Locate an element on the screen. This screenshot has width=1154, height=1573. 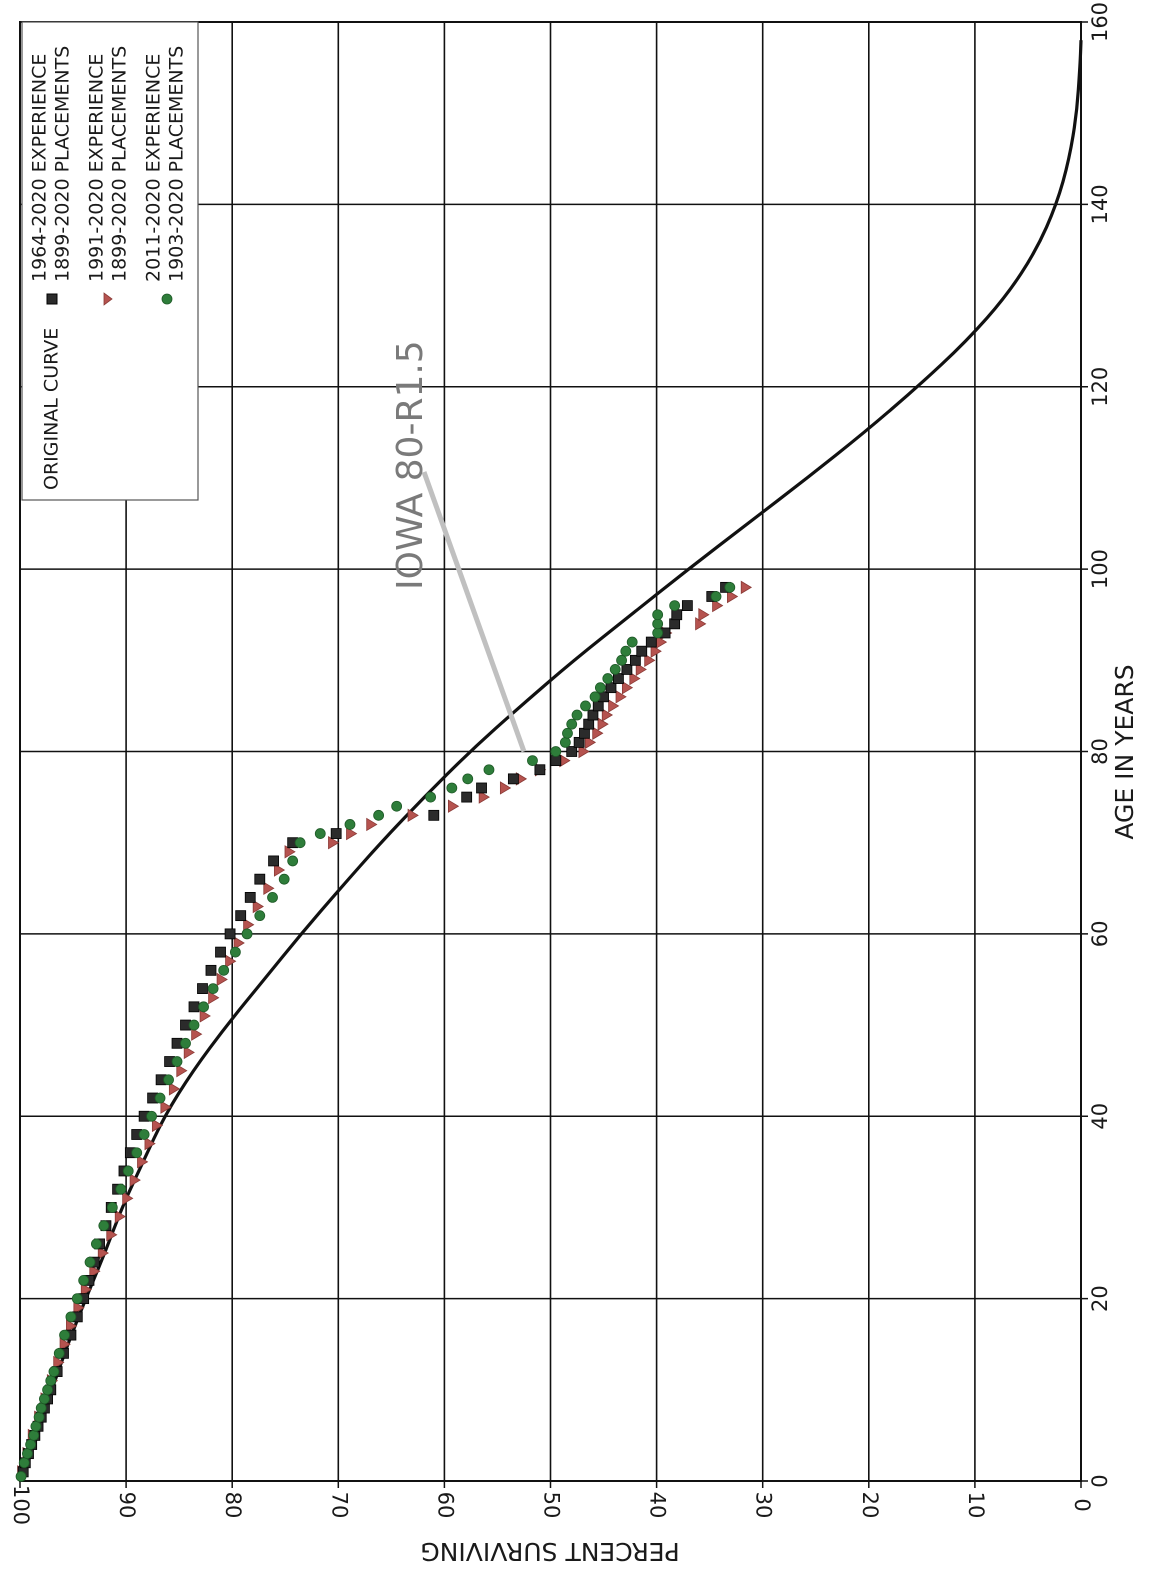
x-tick-label-100: 100 is located at coordinates (1100, 569).